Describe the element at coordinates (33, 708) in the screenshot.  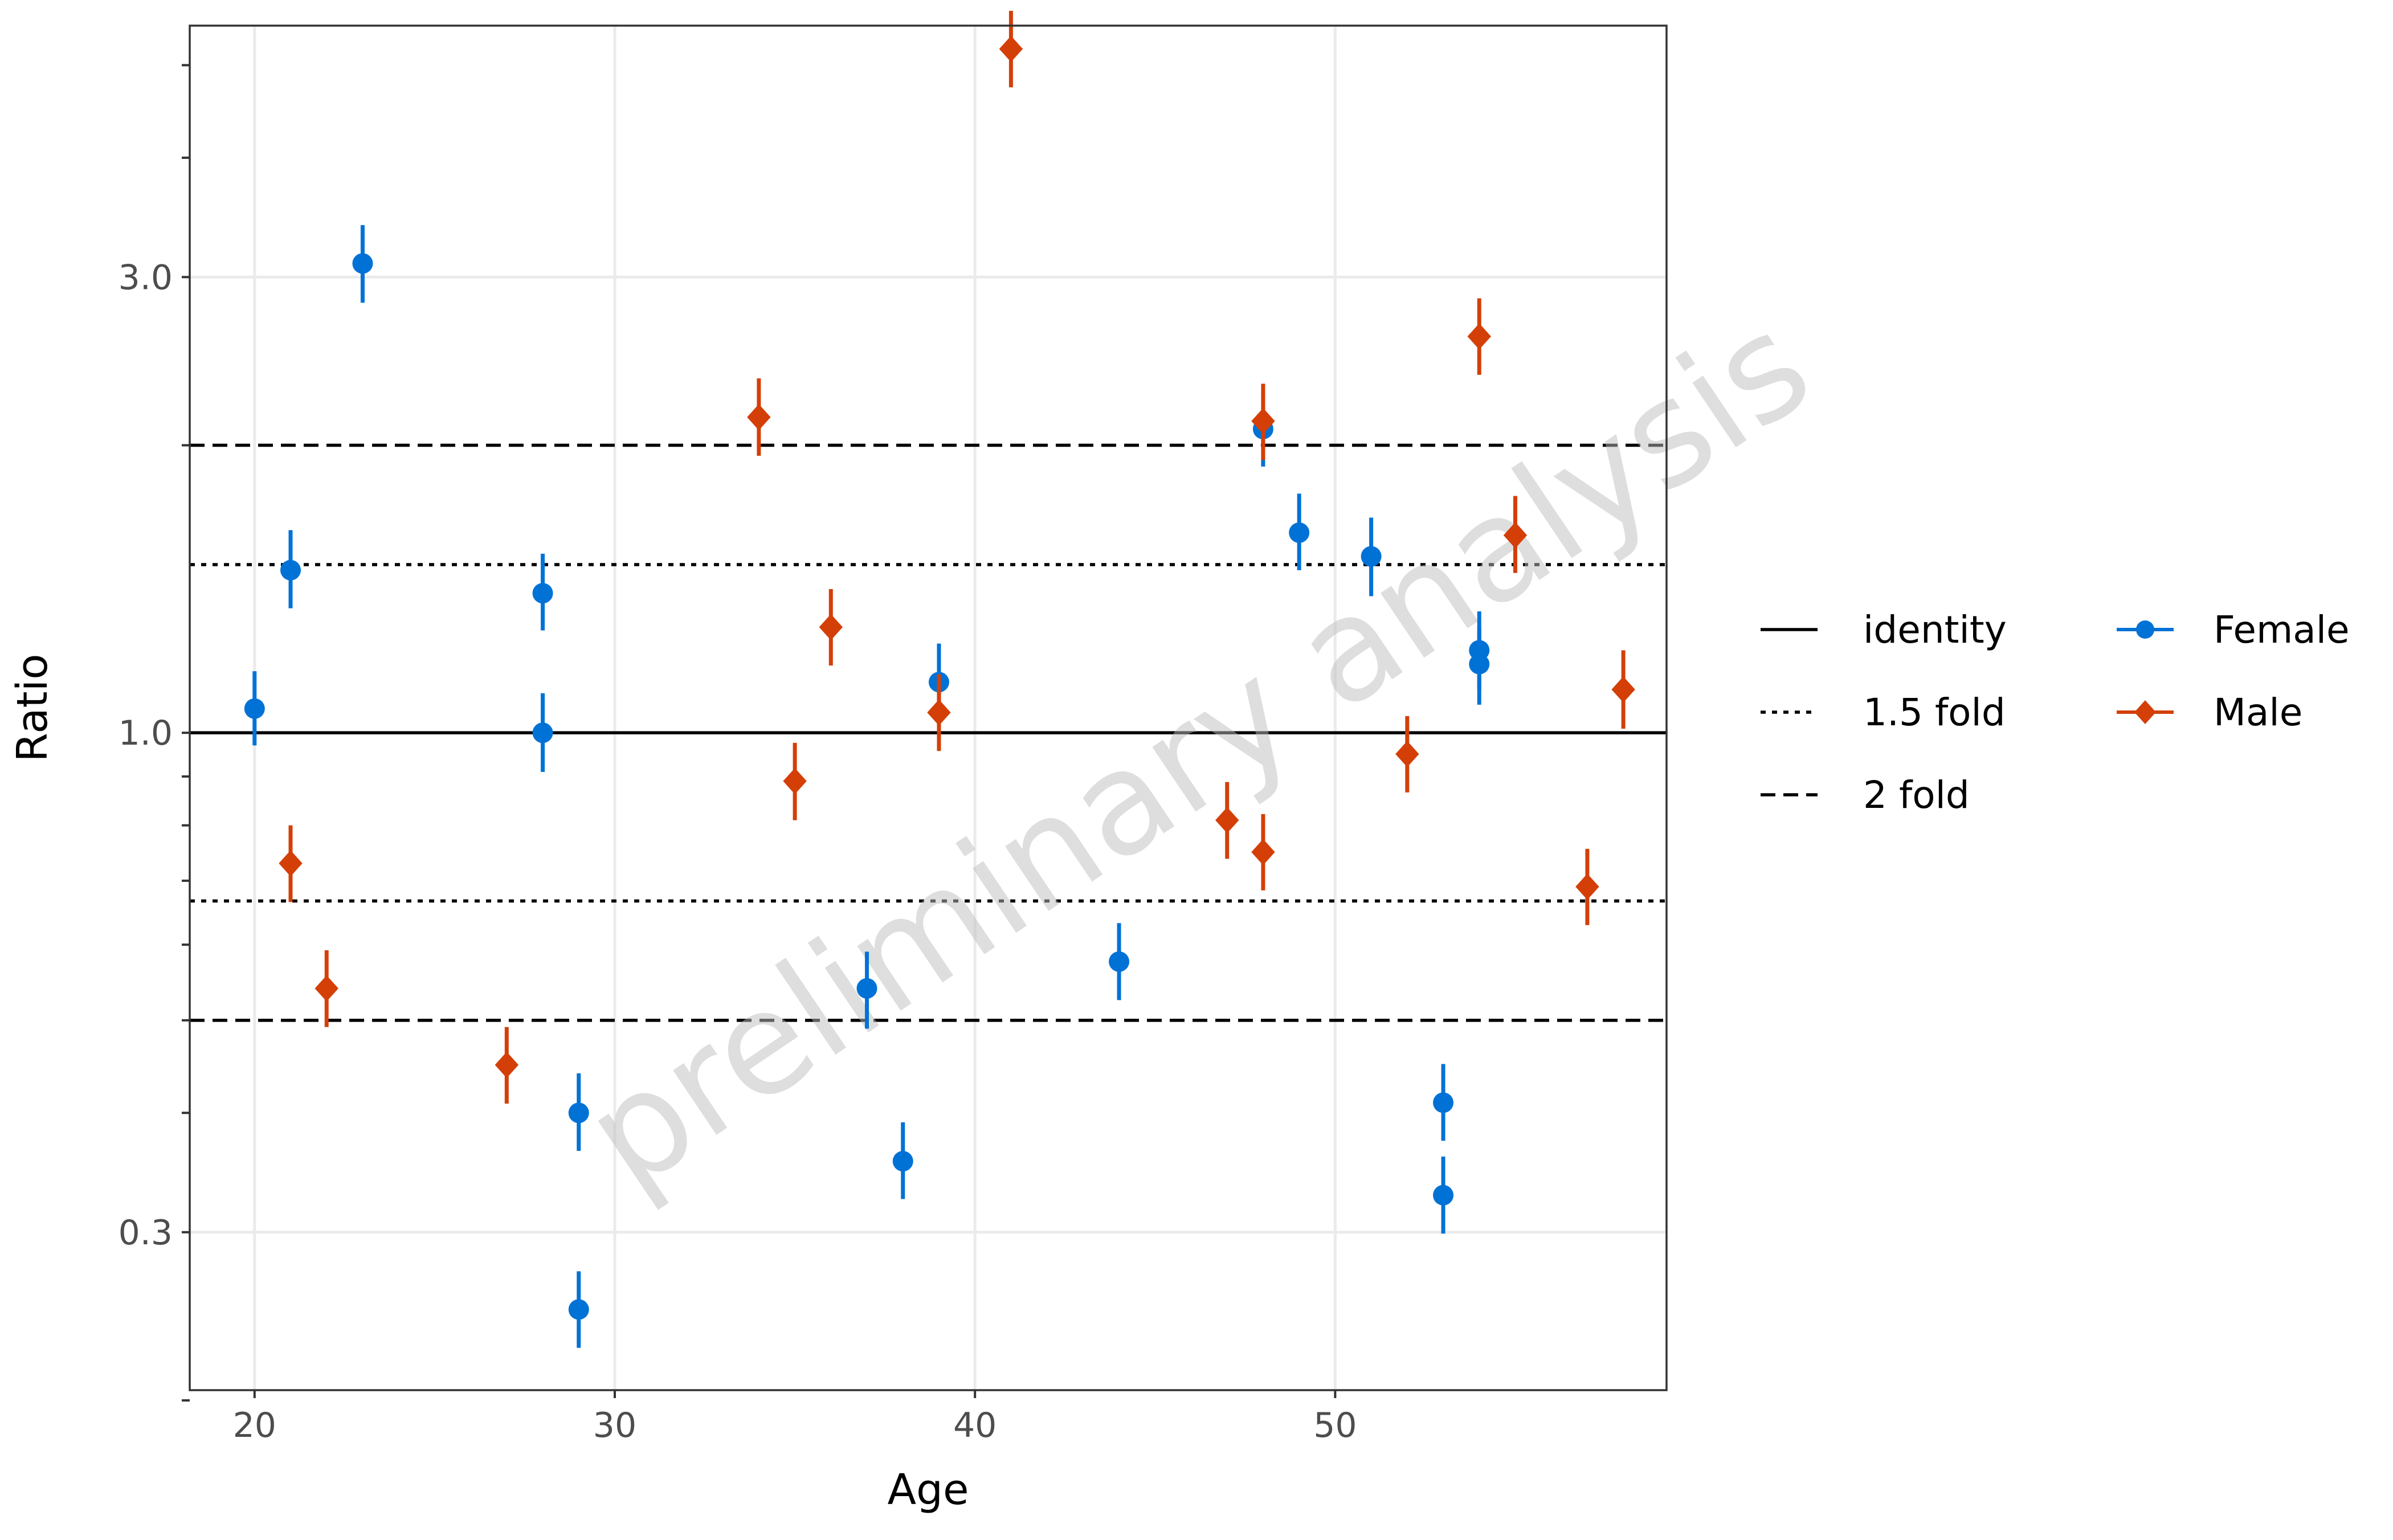
I see `y-axis-title: Ratio` at that location.